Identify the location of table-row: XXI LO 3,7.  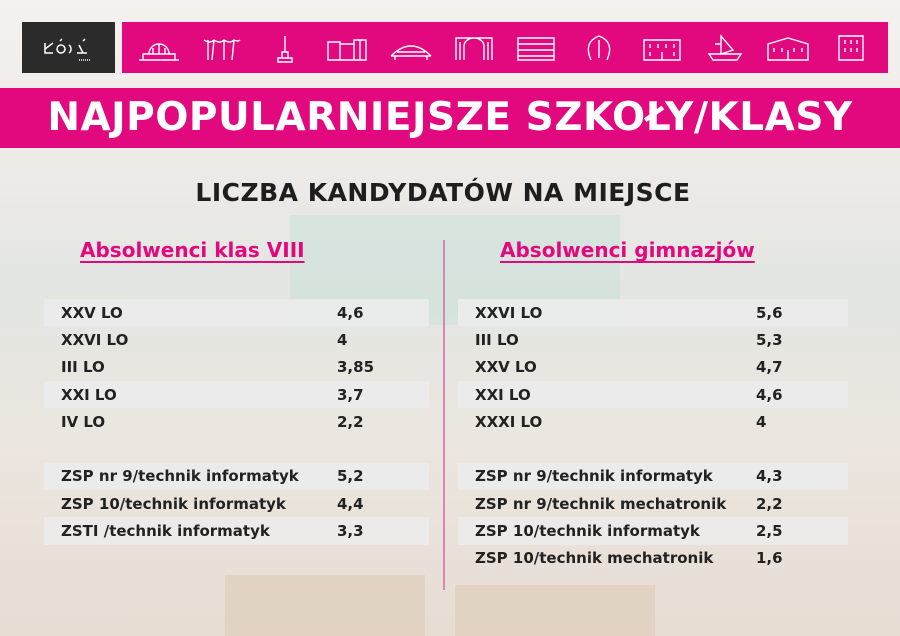
(236, 394).